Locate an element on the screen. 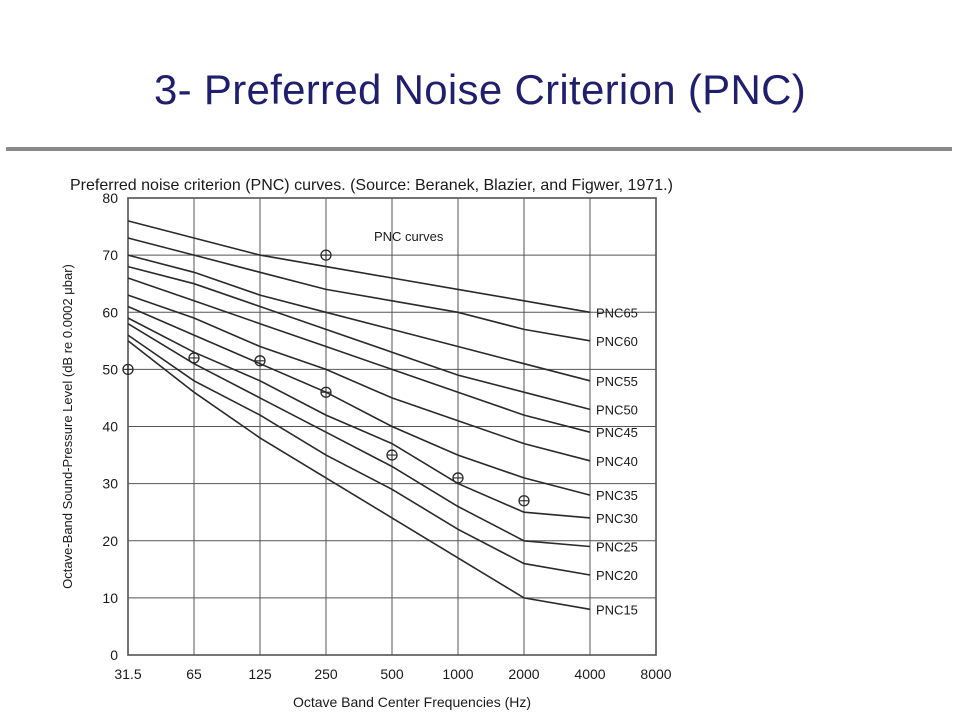 Image resolution: width=960 pixels, height=725 pixels. x-tick-label: 31.5 is located at coordinates (127, 674).